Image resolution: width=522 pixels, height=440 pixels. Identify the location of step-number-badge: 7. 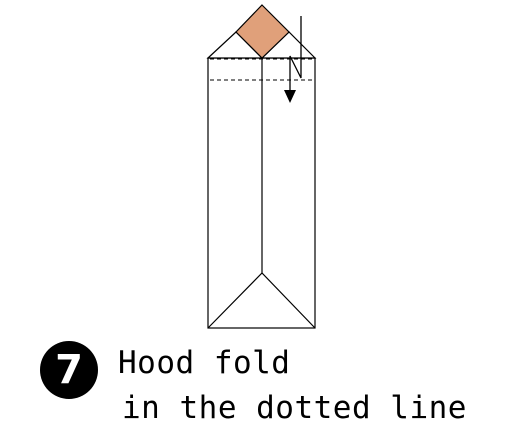
(69, 370).